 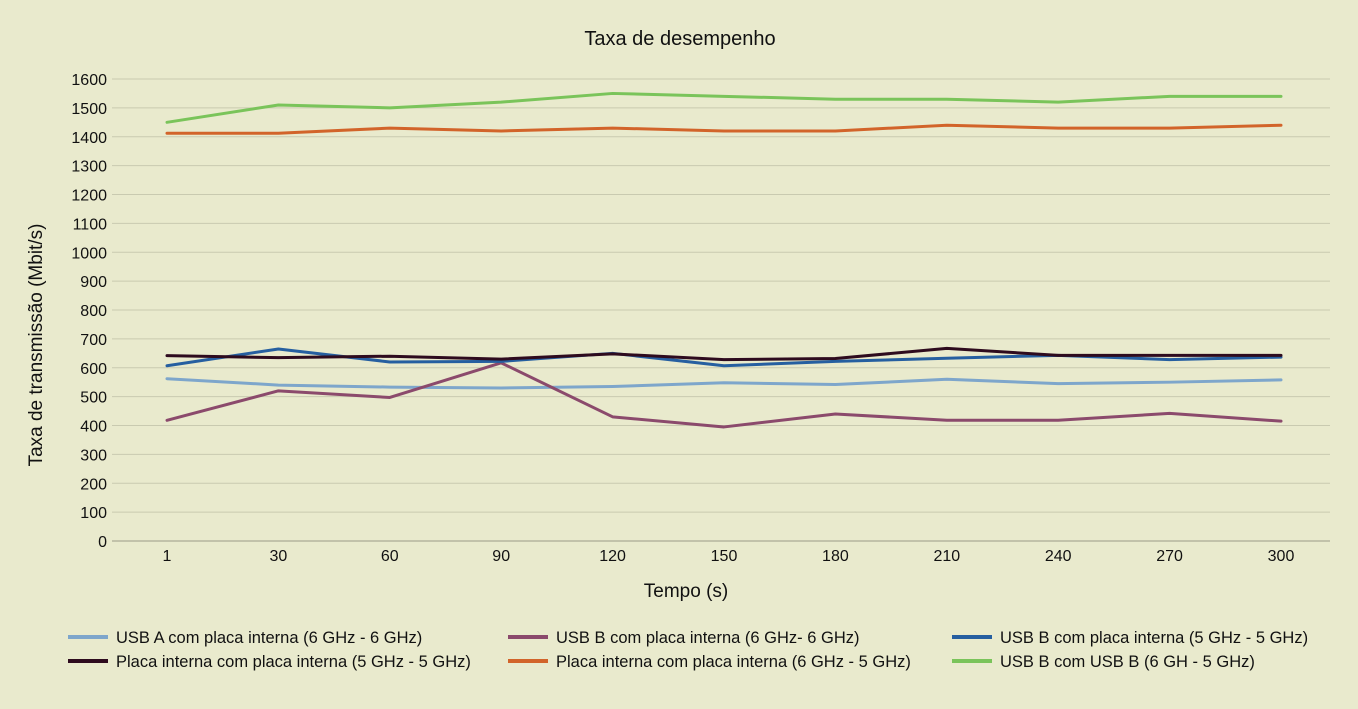 What do you see at coordinates (93, 311) in the screenshot?
I see `y-tick-label: 800` at bounding box center [93, 311].